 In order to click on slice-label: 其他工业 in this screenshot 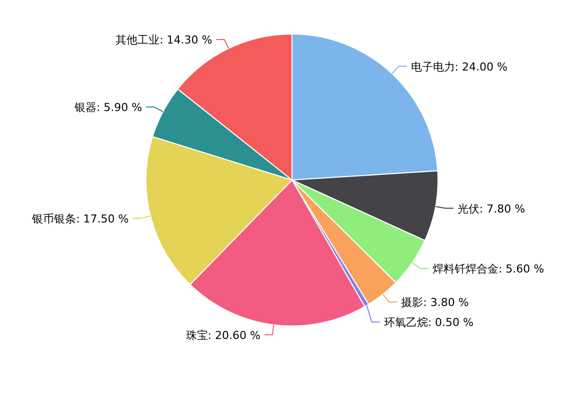, I will do `click(138, 39)`.